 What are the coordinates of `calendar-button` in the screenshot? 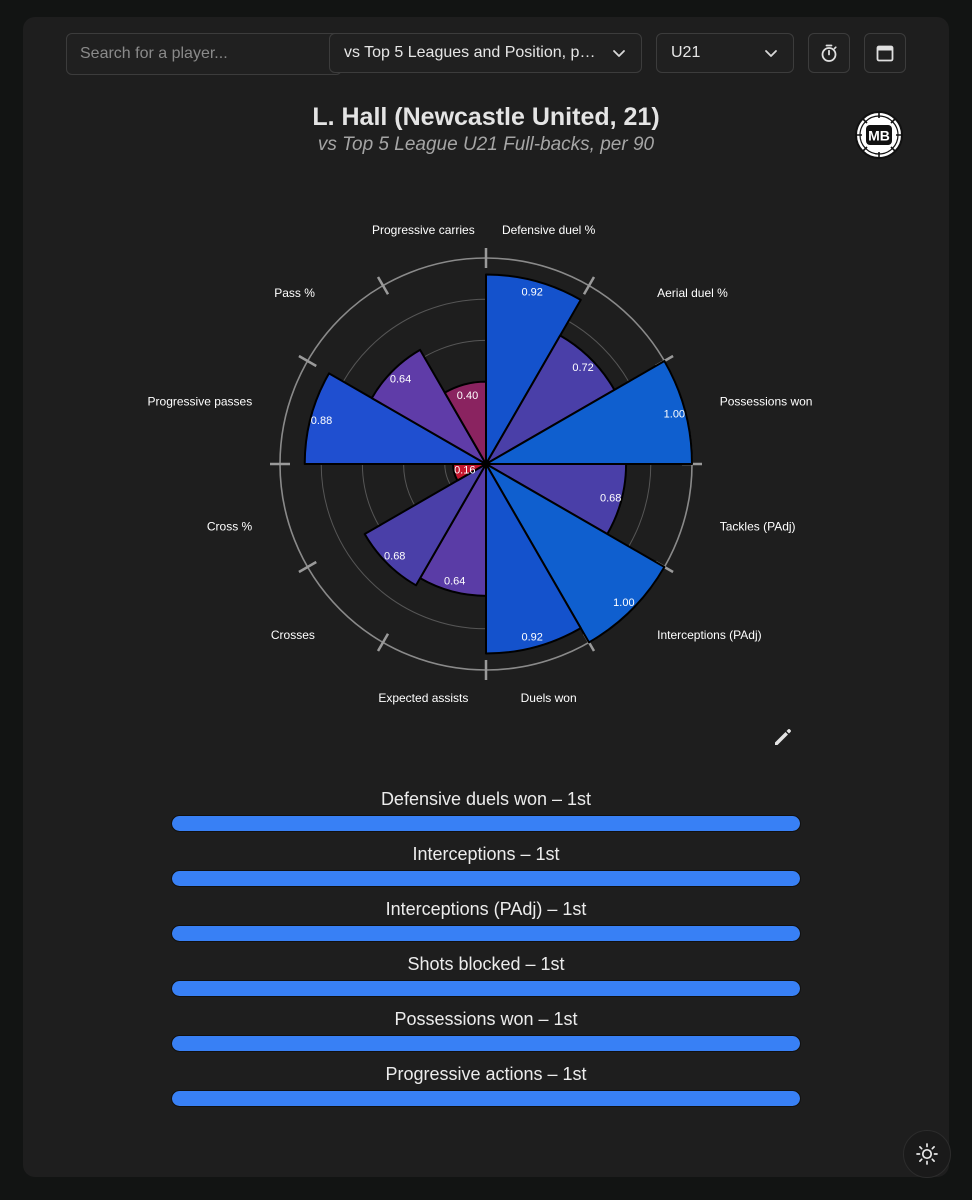 It's located at (885, 53).